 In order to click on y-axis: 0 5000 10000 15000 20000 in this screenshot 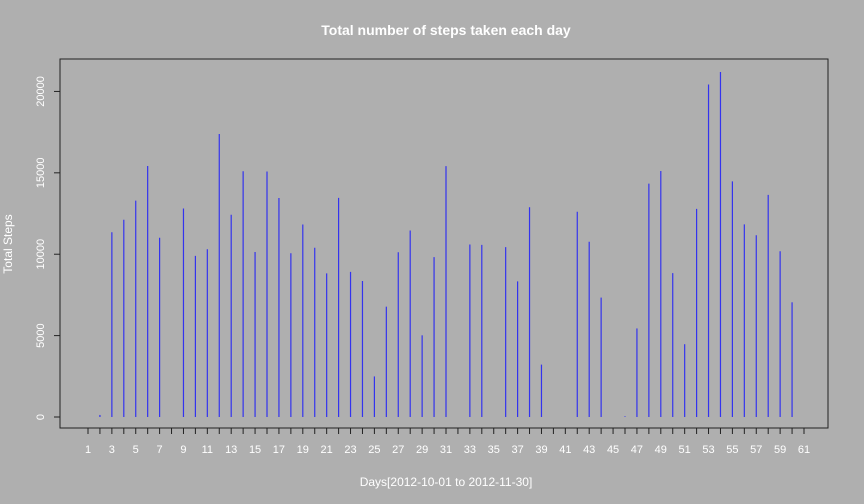, I will do `click(48, 248)`.